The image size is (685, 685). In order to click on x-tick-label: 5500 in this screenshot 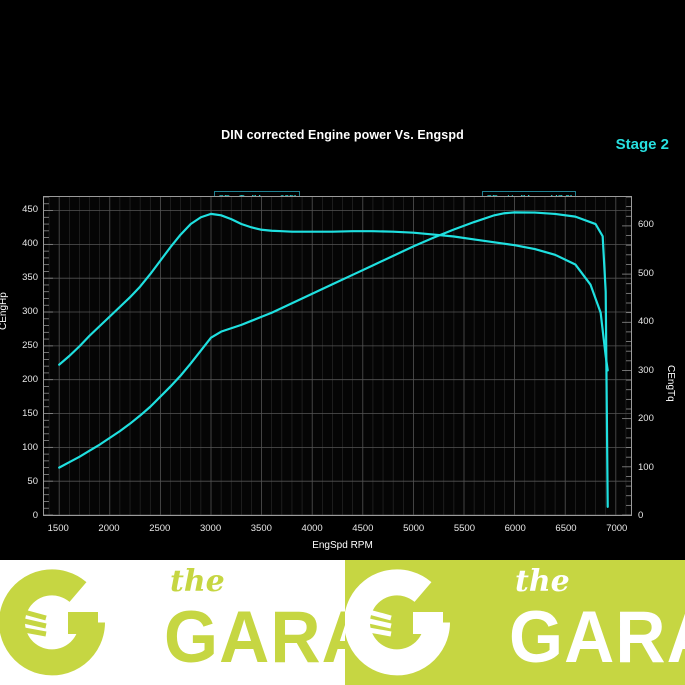, I will do `click(464, 528)`.